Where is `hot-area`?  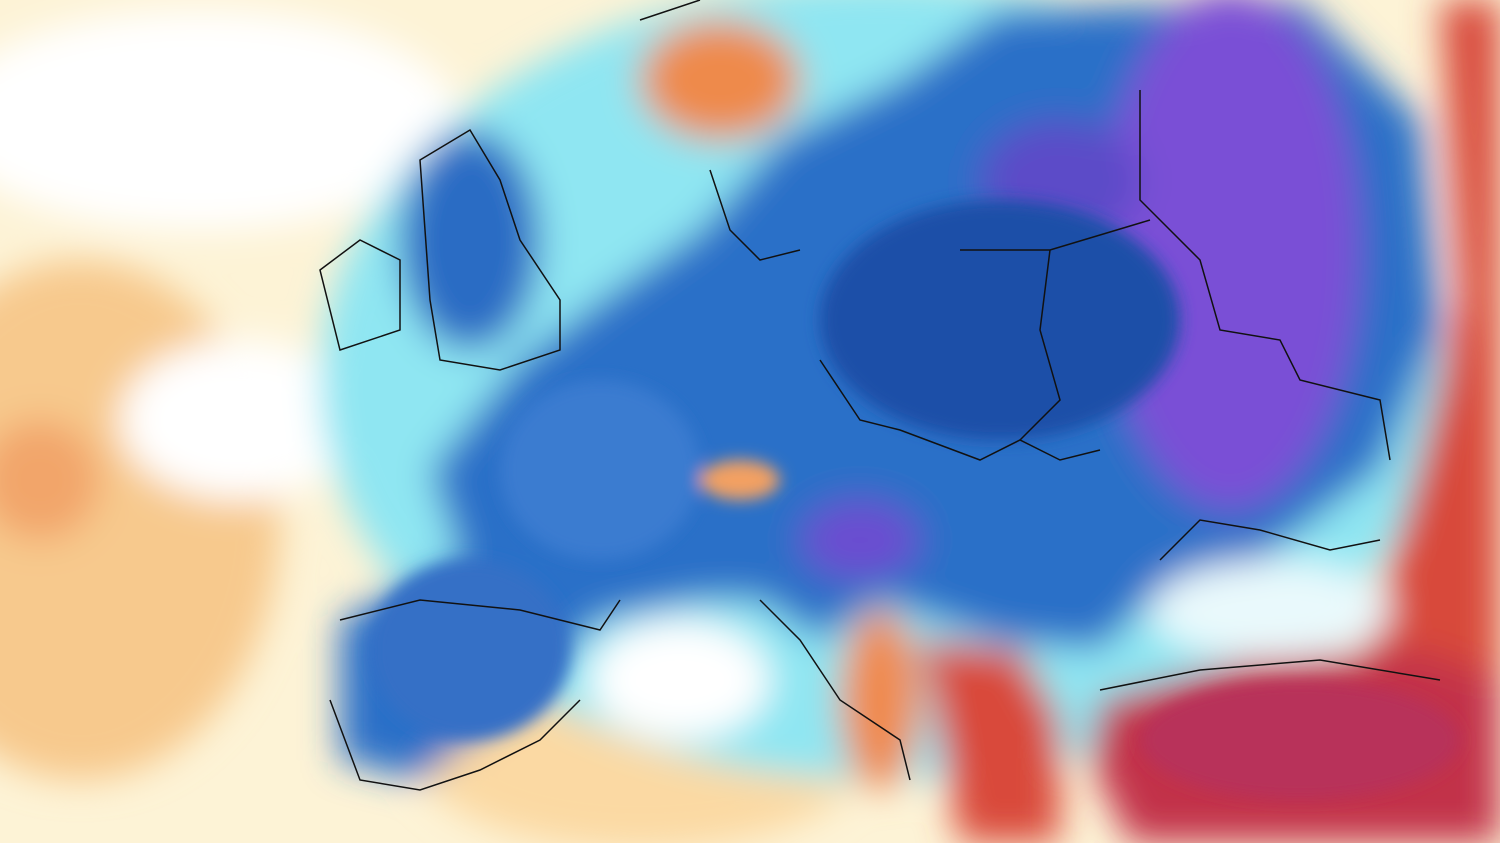
hot-area is located at coordinates (1300, 740).